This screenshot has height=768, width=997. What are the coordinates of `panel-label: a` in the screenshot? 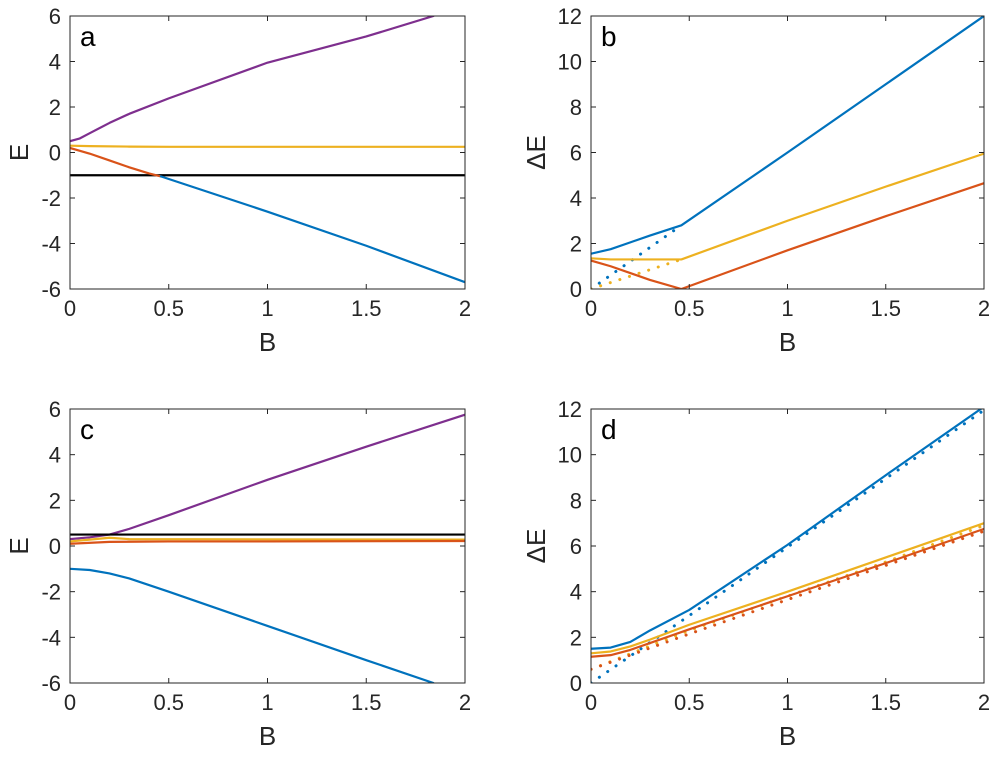 It's located at (88, 36).